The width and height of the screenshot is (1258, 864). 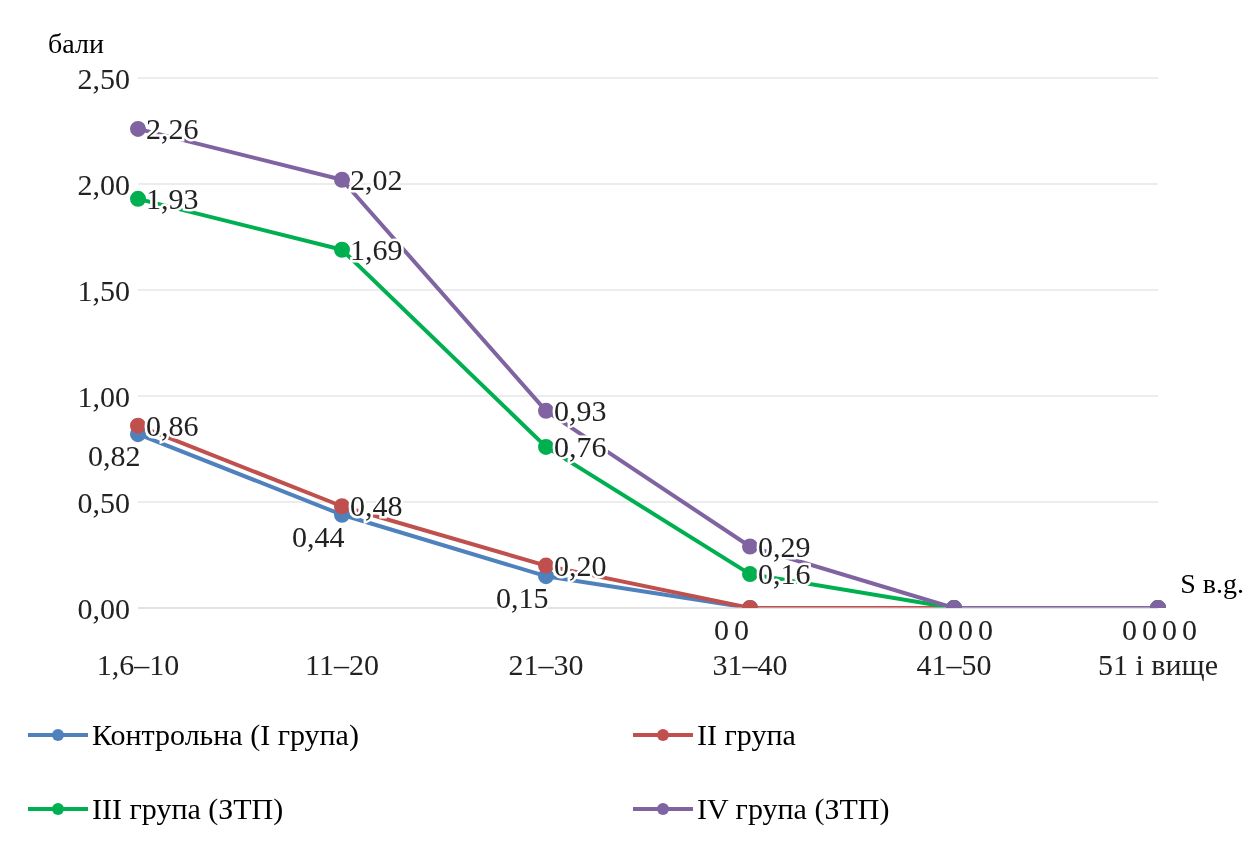 I want to click on data-label: 1,93, so click(x=172, y=198).